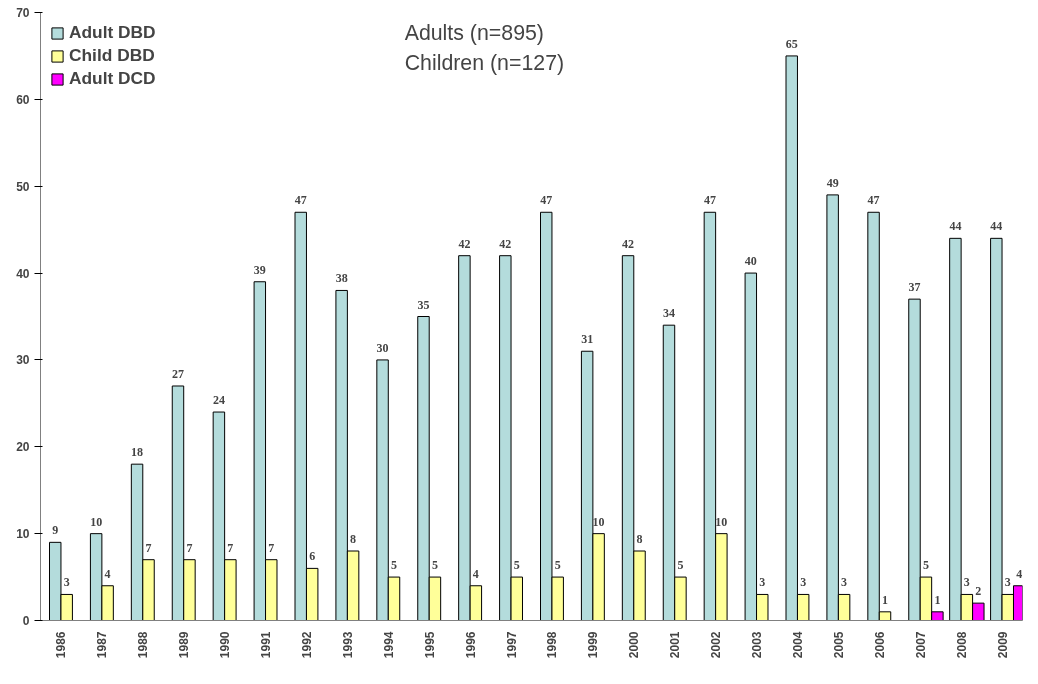  Describe the element at coordinates (675, 645) in the screenshot. I see `x-tick-label: 2001` at that location.